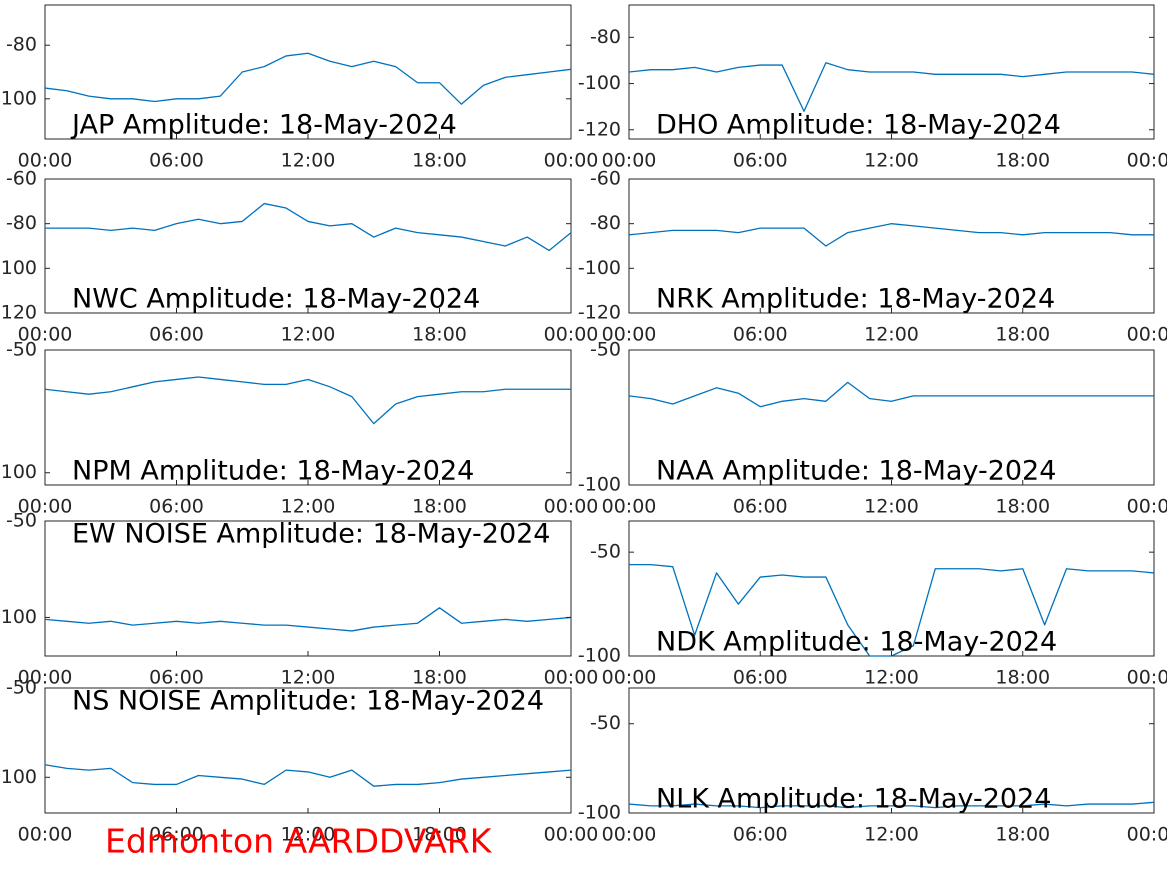 This screenshot has height=875, width=1167. I want to click on footer: Edmonton AARDDVARK, so click(299, 841).